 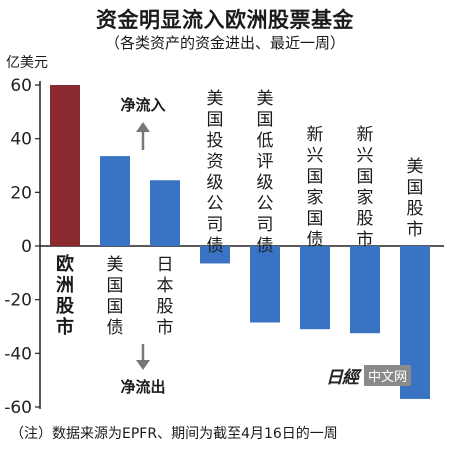 What do you see at coordinates (174, 434) in the screenshot?
I see `chart-footnote: （注）数据来源为EPFR、期间为截至4月16日的一周` at bounding box center [174, 434].